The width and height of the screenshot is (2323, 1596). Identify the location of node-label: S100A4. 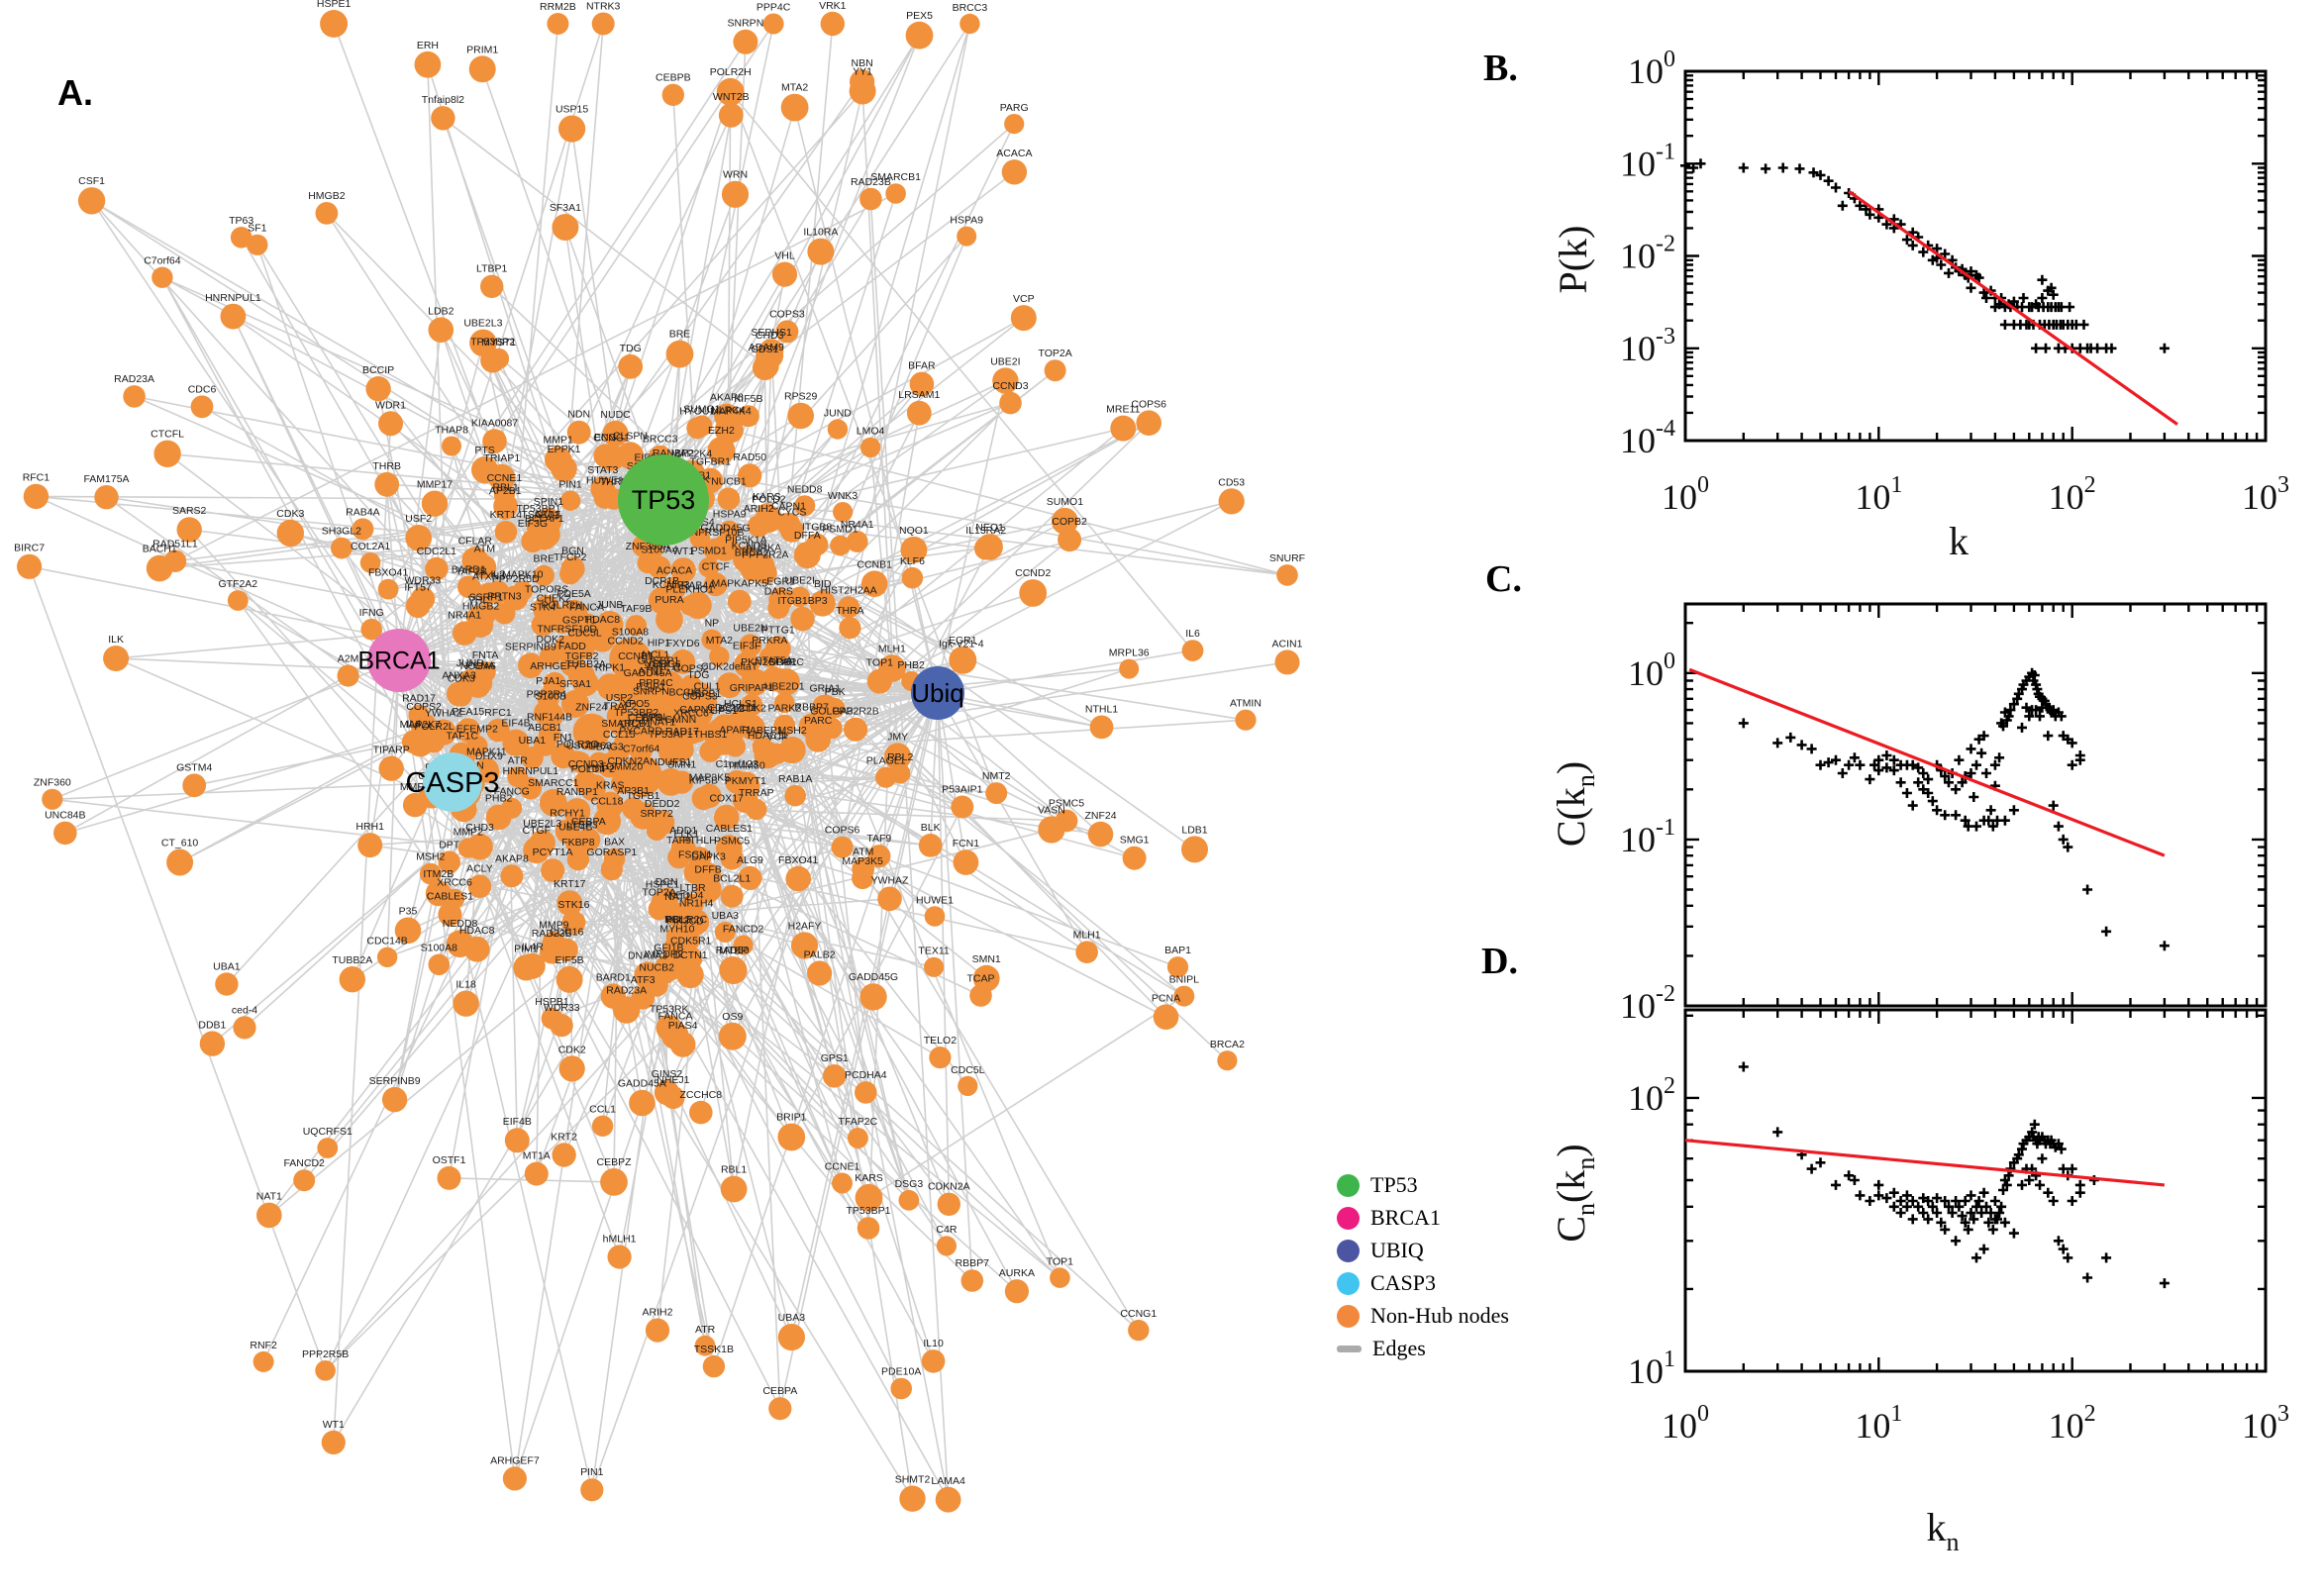
(660, 550).